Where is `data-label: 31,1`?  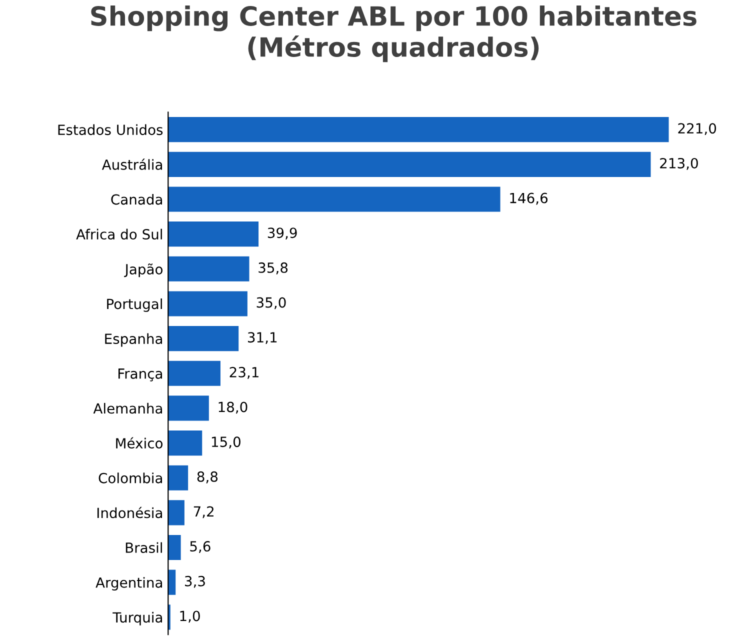 data-label: 31,1 is located at coordinates (262, 338).